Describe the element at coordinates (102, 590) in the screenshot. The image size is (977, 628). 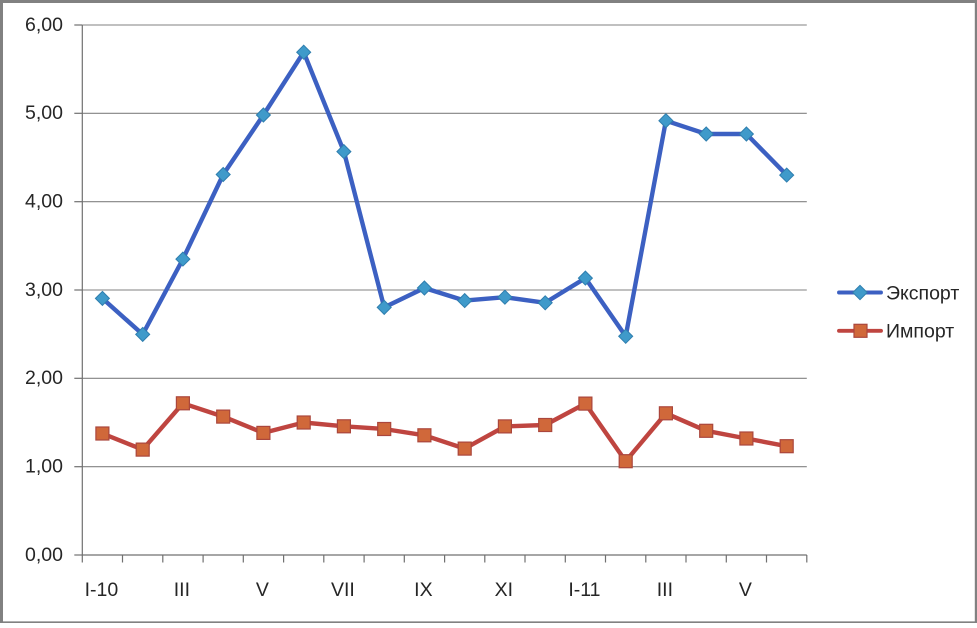
I see `svg-text: I-10` at that location.